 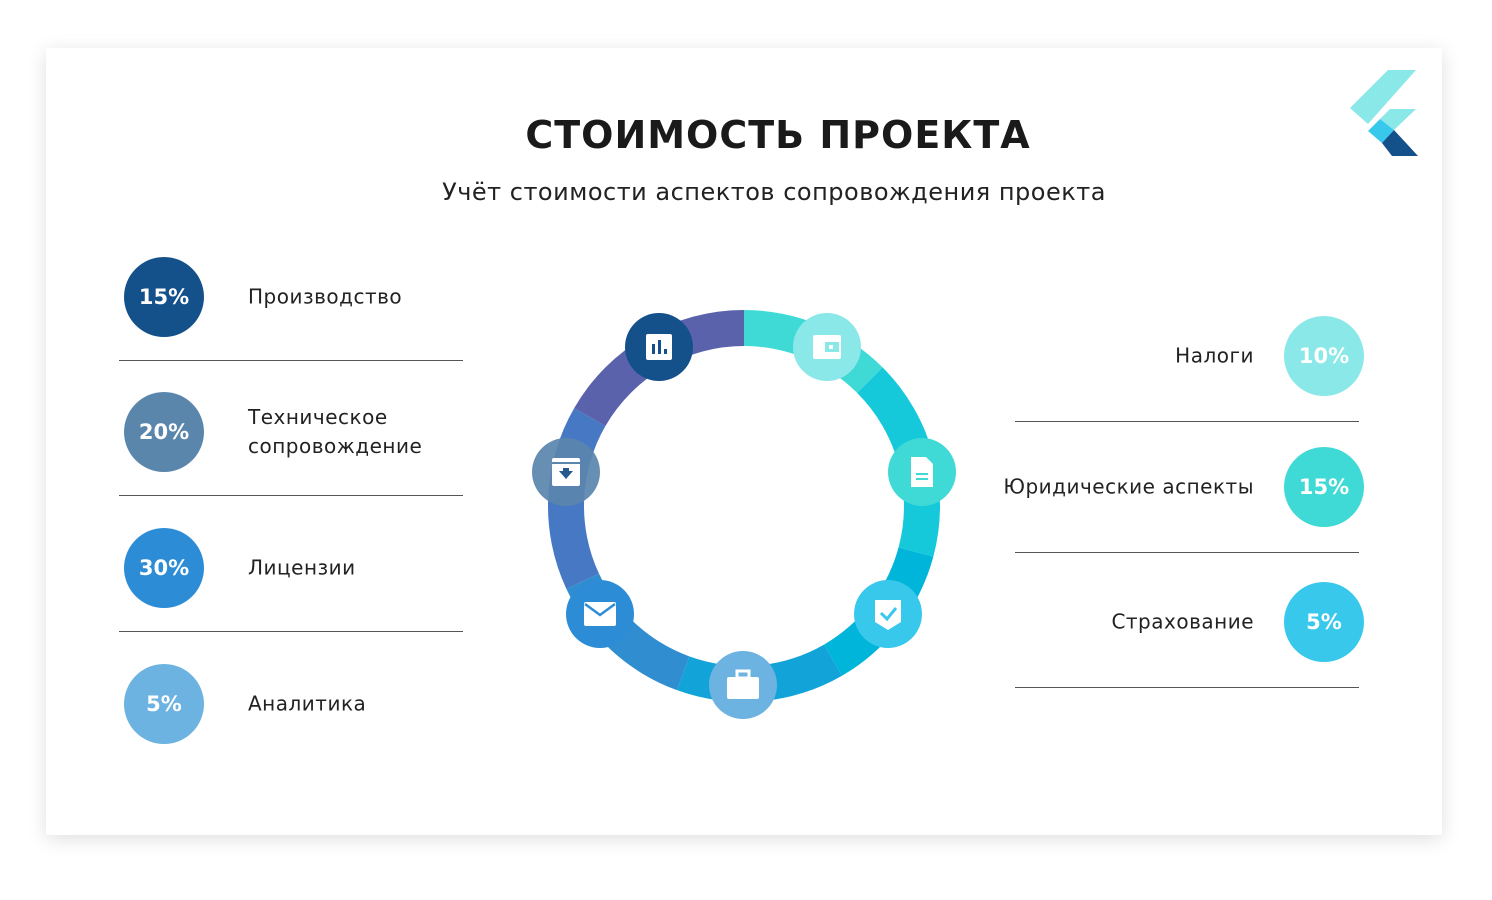 I want to click on page-title: СТОИМОСТЬ ПРОЕКТА, so click(x=778, y=135).